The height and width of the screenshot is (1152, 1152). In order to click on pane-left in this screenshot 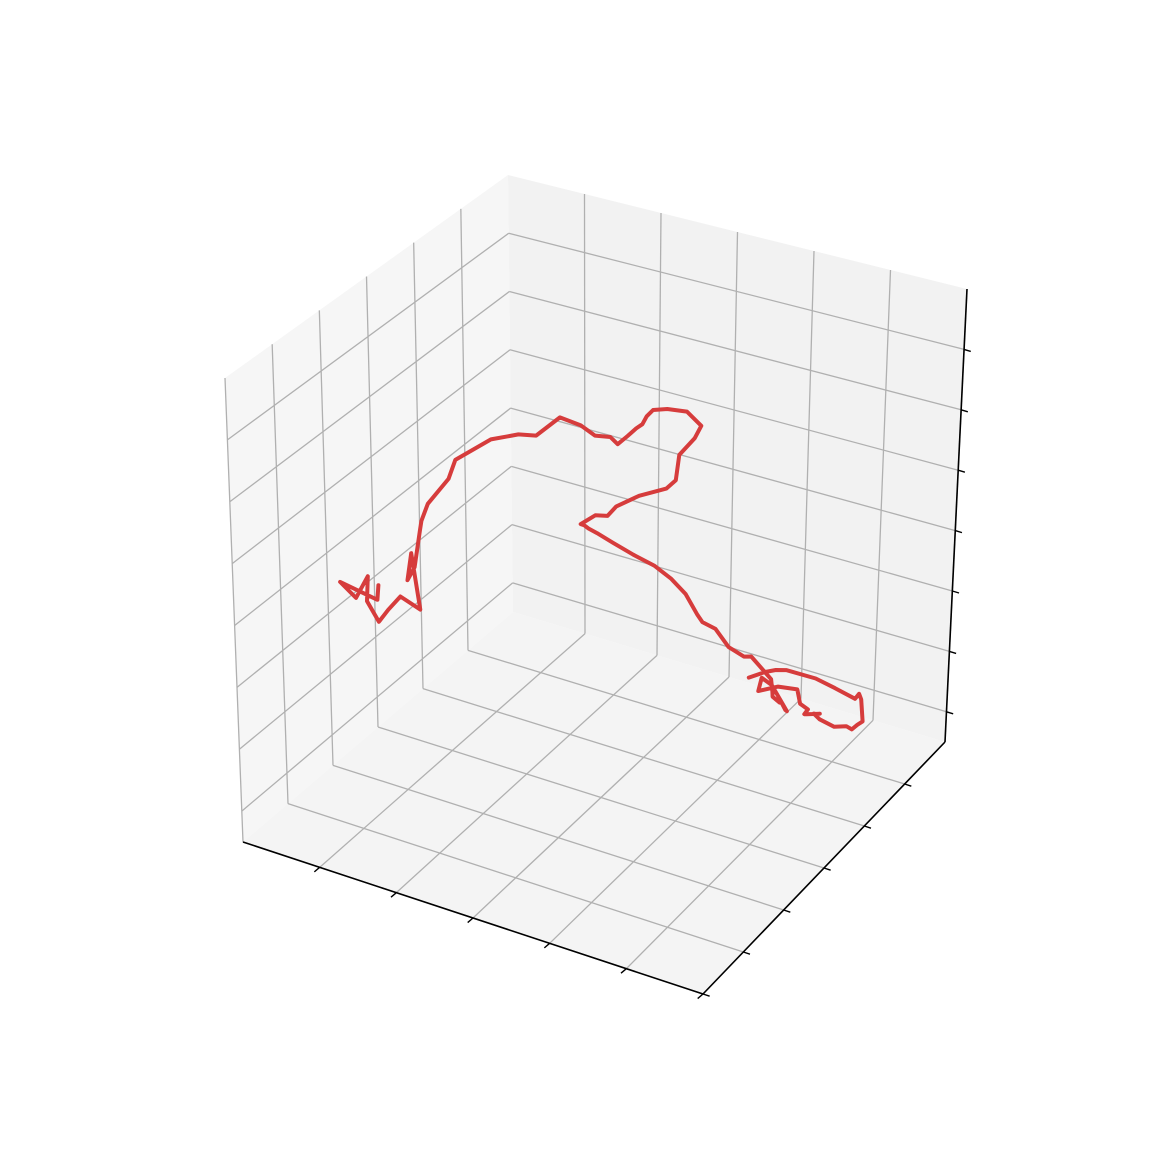, I will do `click(369, 508)`.